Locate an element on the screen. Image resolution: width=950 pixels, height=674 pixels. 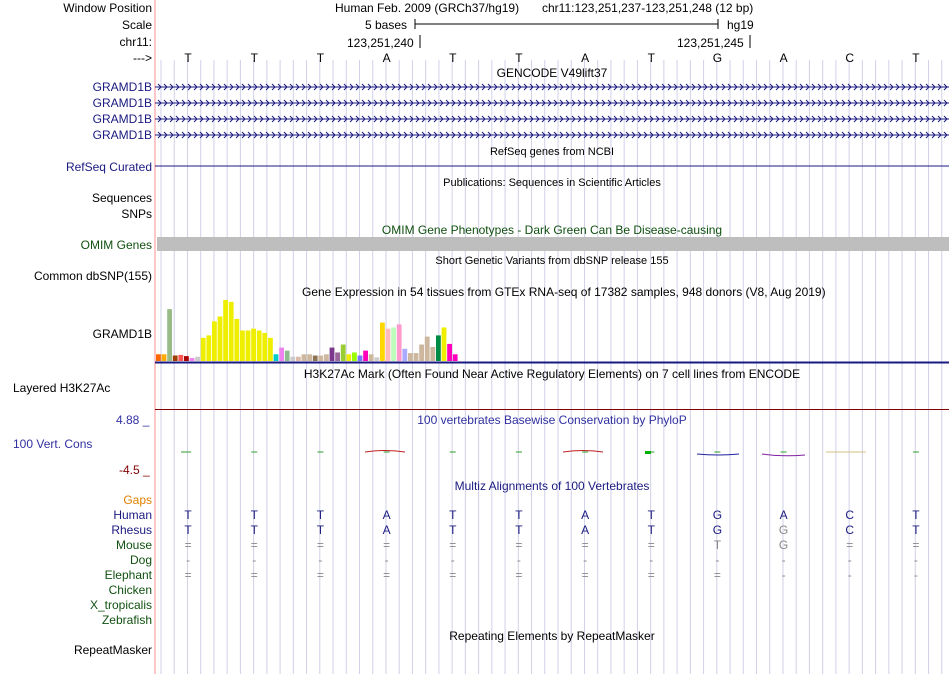
species-label: Human is located at coordinates (132, 515).